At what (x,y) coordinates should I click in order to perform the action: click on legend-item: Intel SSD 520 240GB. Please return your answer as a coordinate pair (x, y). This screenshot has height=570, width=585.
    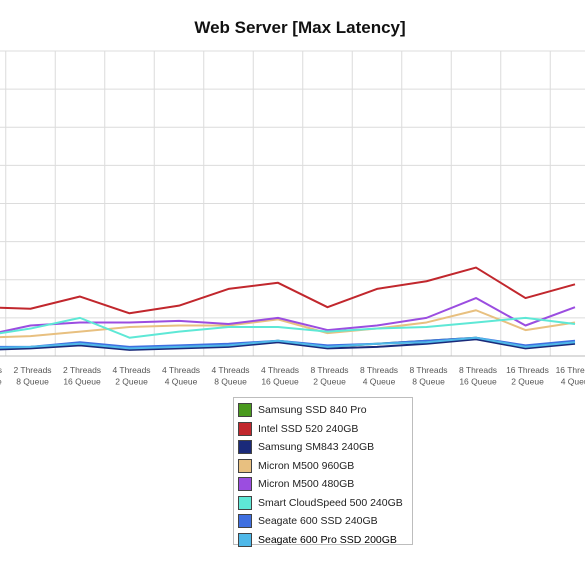
    Looking at the image, I should click on (323, 429).